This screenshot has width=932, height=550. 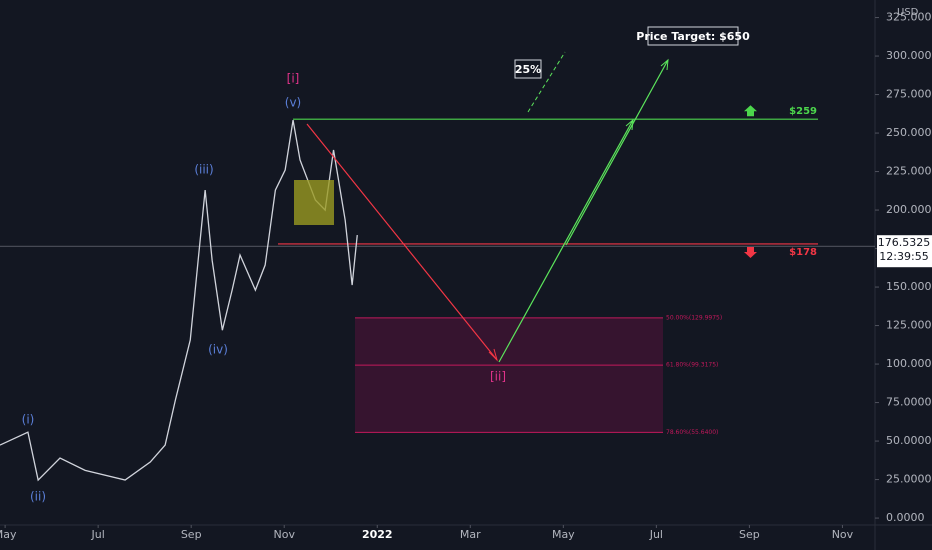 What do you see at coordinates (546, 82) in the screenshot?
I see `dashed-arrow` at bounding box center [546, 82].